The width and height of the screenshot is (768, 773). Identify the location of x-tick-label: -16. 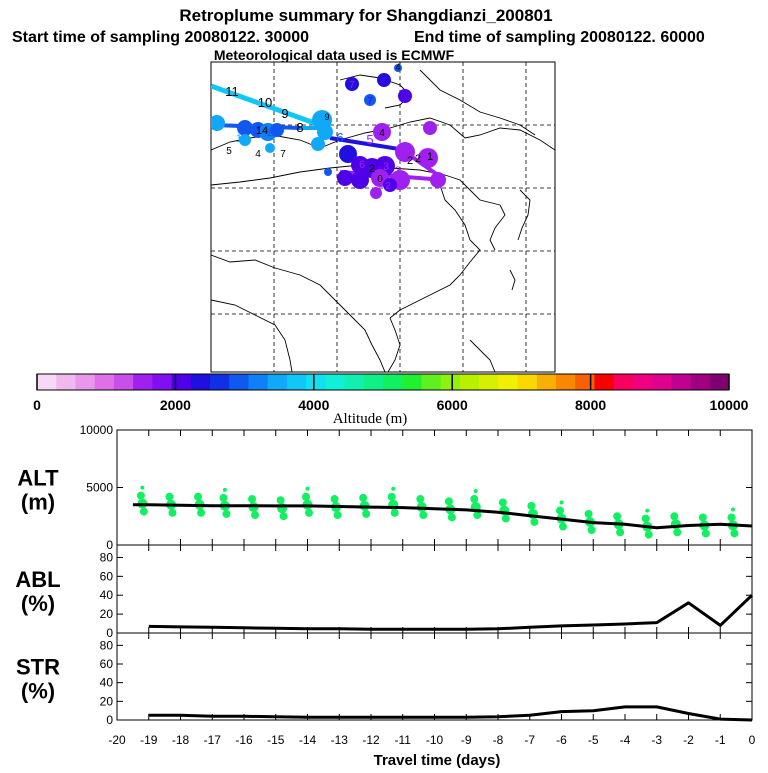
(244, 740).